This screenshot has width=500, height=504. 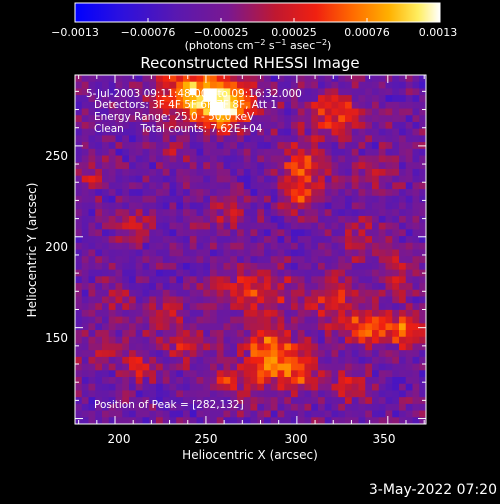 What do you see at coordinates (148, 32) in the screenshot?
I see `colorbar-tick-label: −0.00076` at bounding box center [148, 32].